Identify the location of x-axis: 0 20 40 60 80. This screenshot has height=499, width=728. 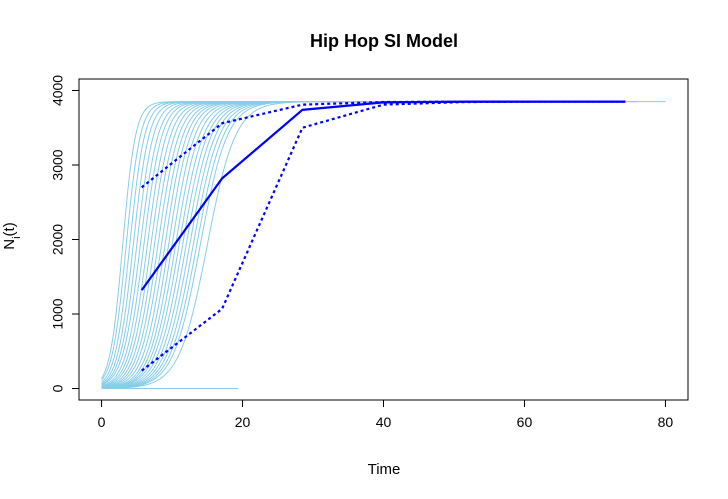
(386, 414).